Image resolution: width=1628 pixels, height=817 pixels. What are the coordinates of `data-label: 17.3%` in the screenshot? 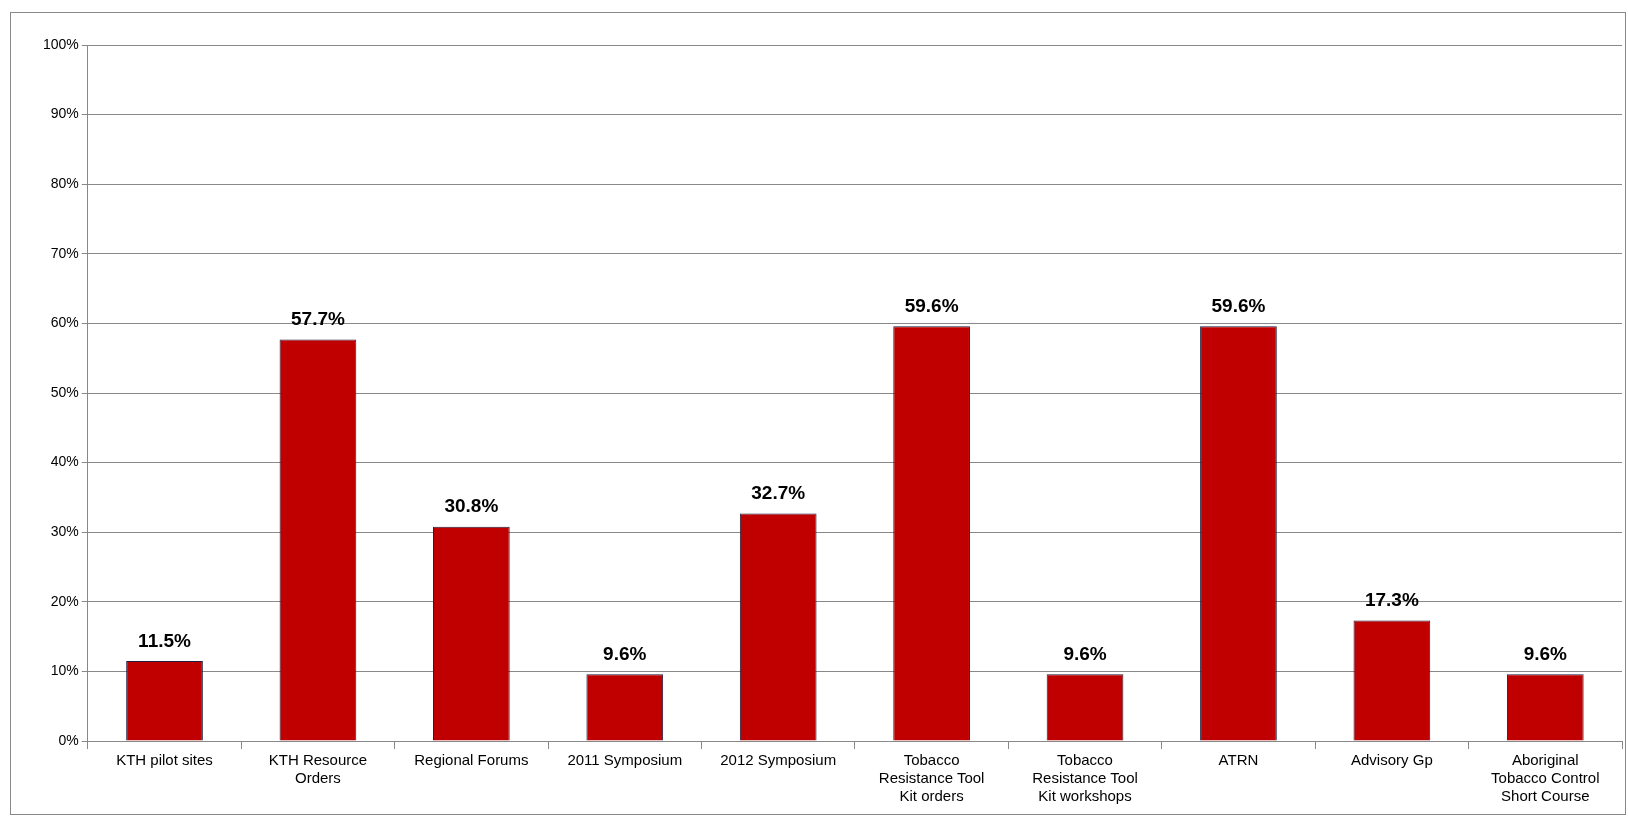 It's located at (1391, 600).